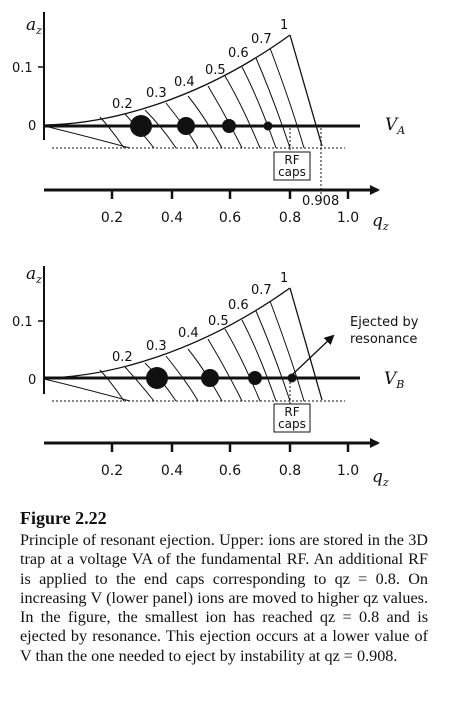 The height and width of the screenshot is (716, 450). Describe the element at coordinates (230, 218) in the screenshot. I see `upper-x-tick-0.6: 0.6` at that location.